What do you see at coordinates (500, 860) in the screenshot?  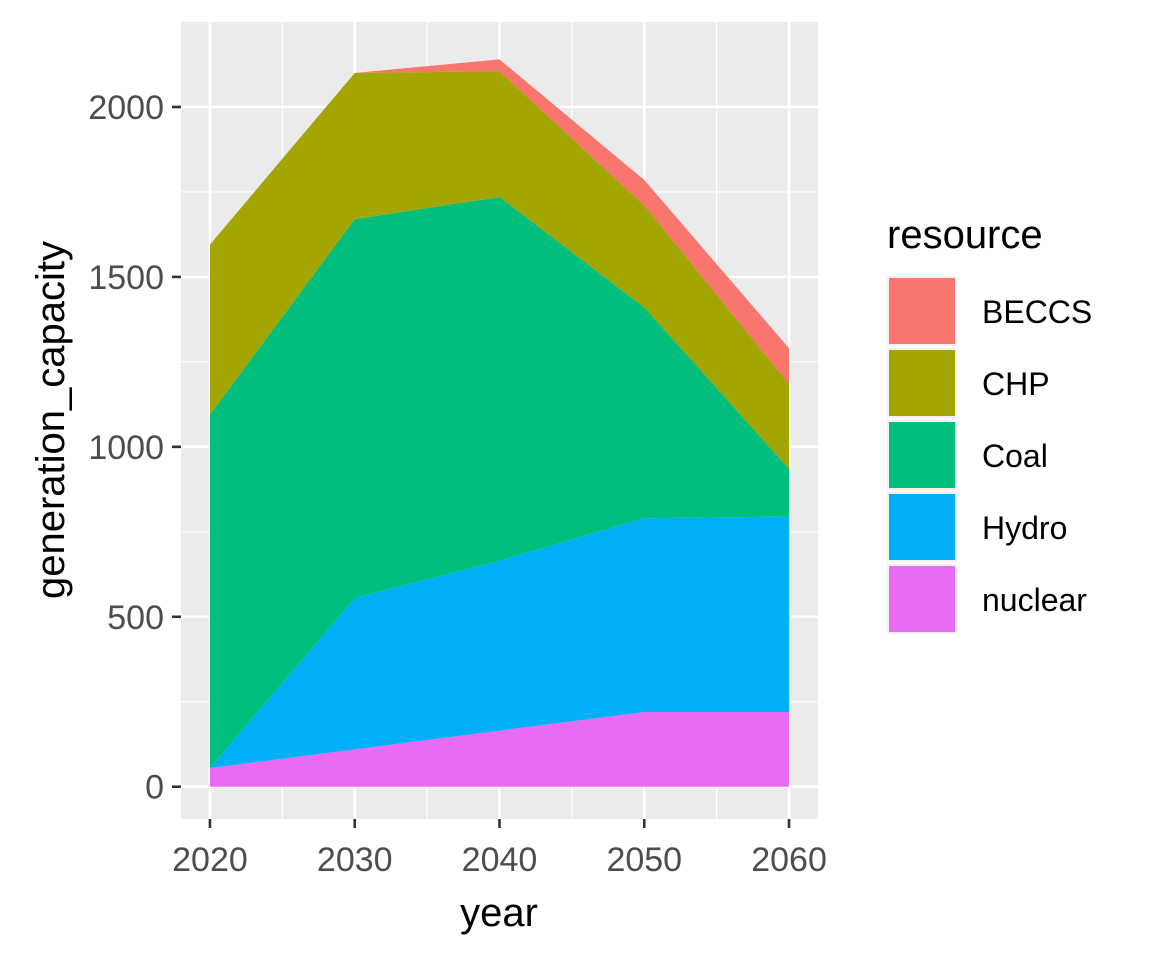 I see `x-tick-label: 2040` at bounding box center [500, 860].